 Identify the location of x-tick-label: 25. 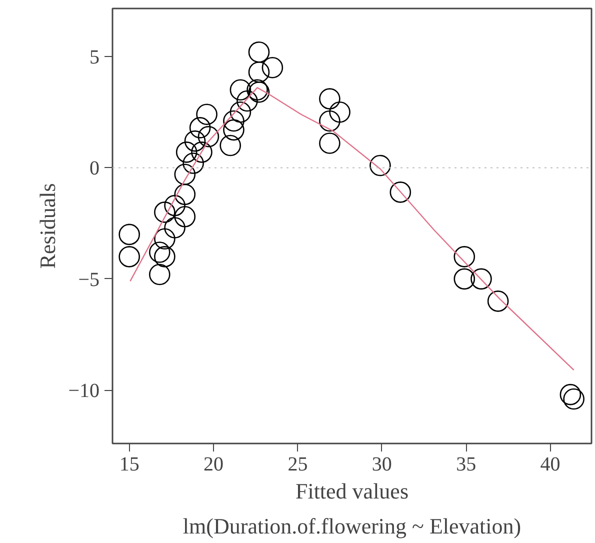
(298, 465).